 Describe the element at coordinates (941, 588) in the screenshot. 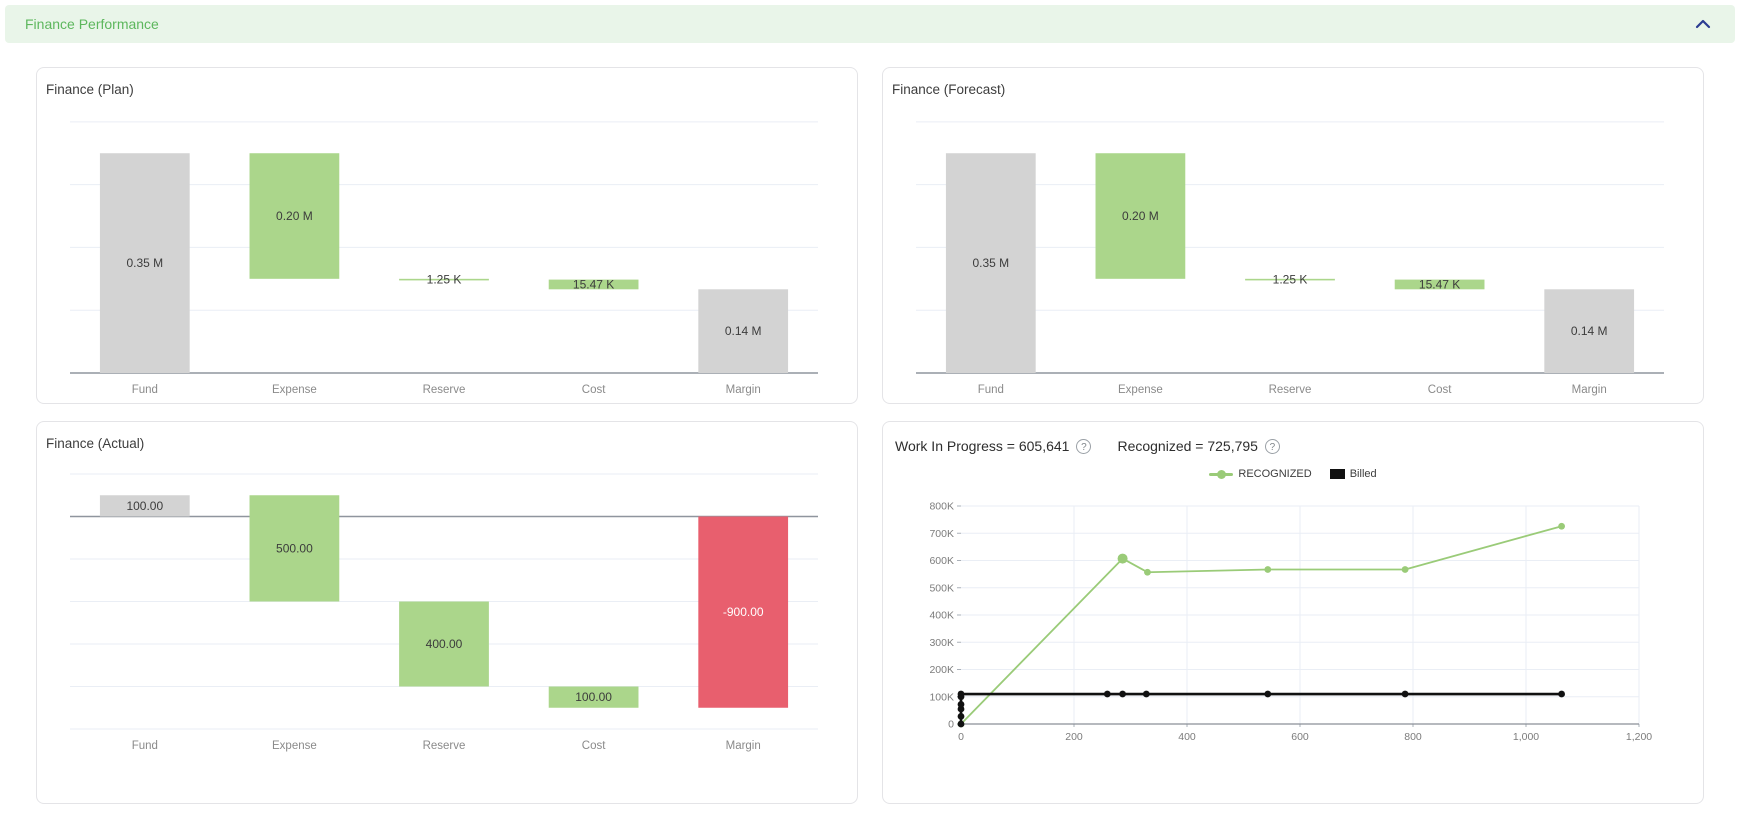

I see `svg-text: 500K` at that location.